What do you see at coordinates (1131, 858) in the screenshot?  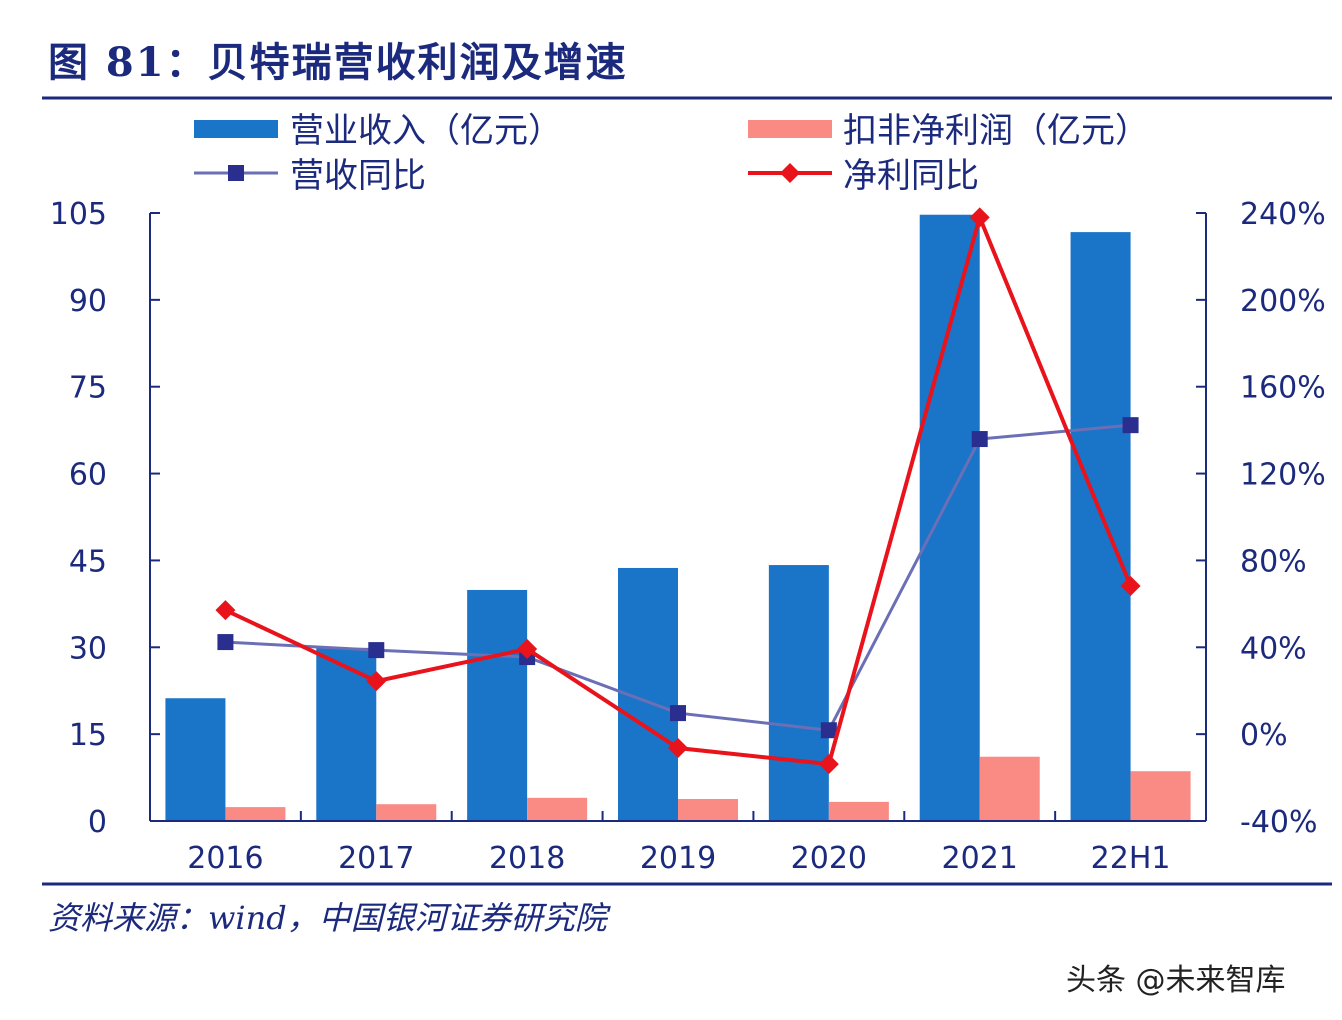 I see `x-tick-label: 22H1` at bounding box center [1131, 858].